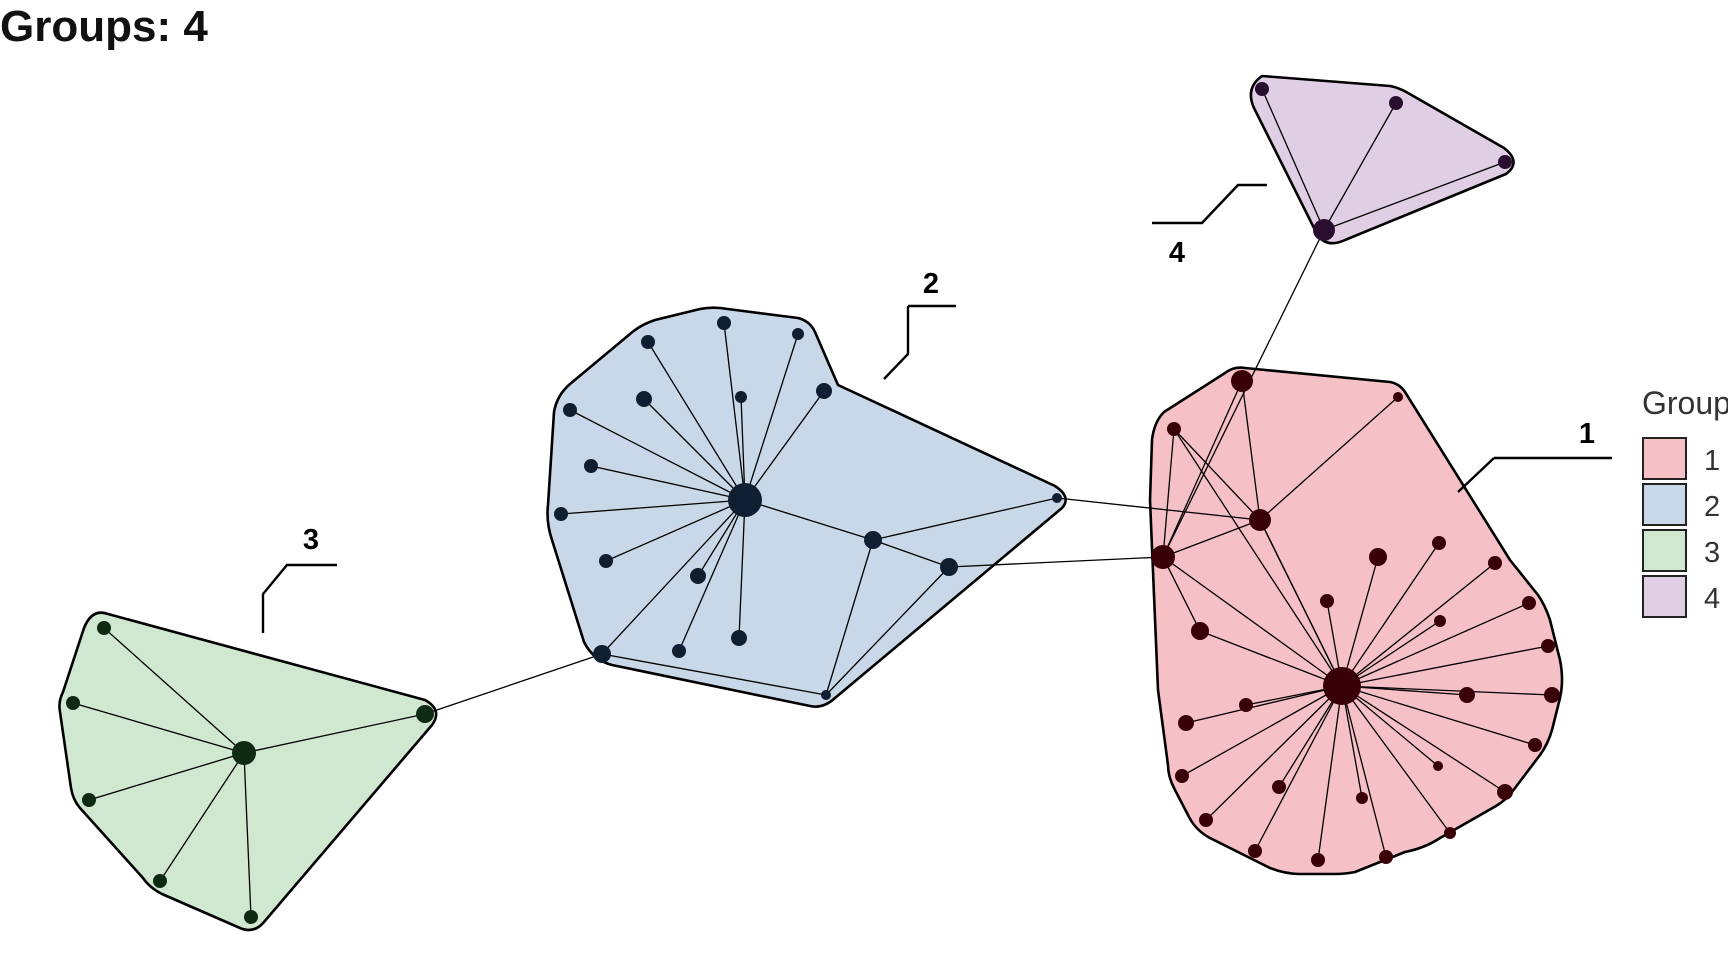 This screenshot has height=960, width=1728. I want to click on node-g1-z, so click(1255, 851).